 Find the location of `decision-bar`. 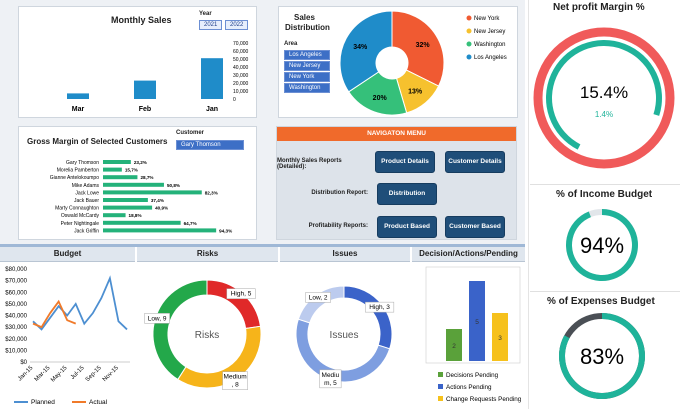

decision-bar is located at coordinates (500, 337).